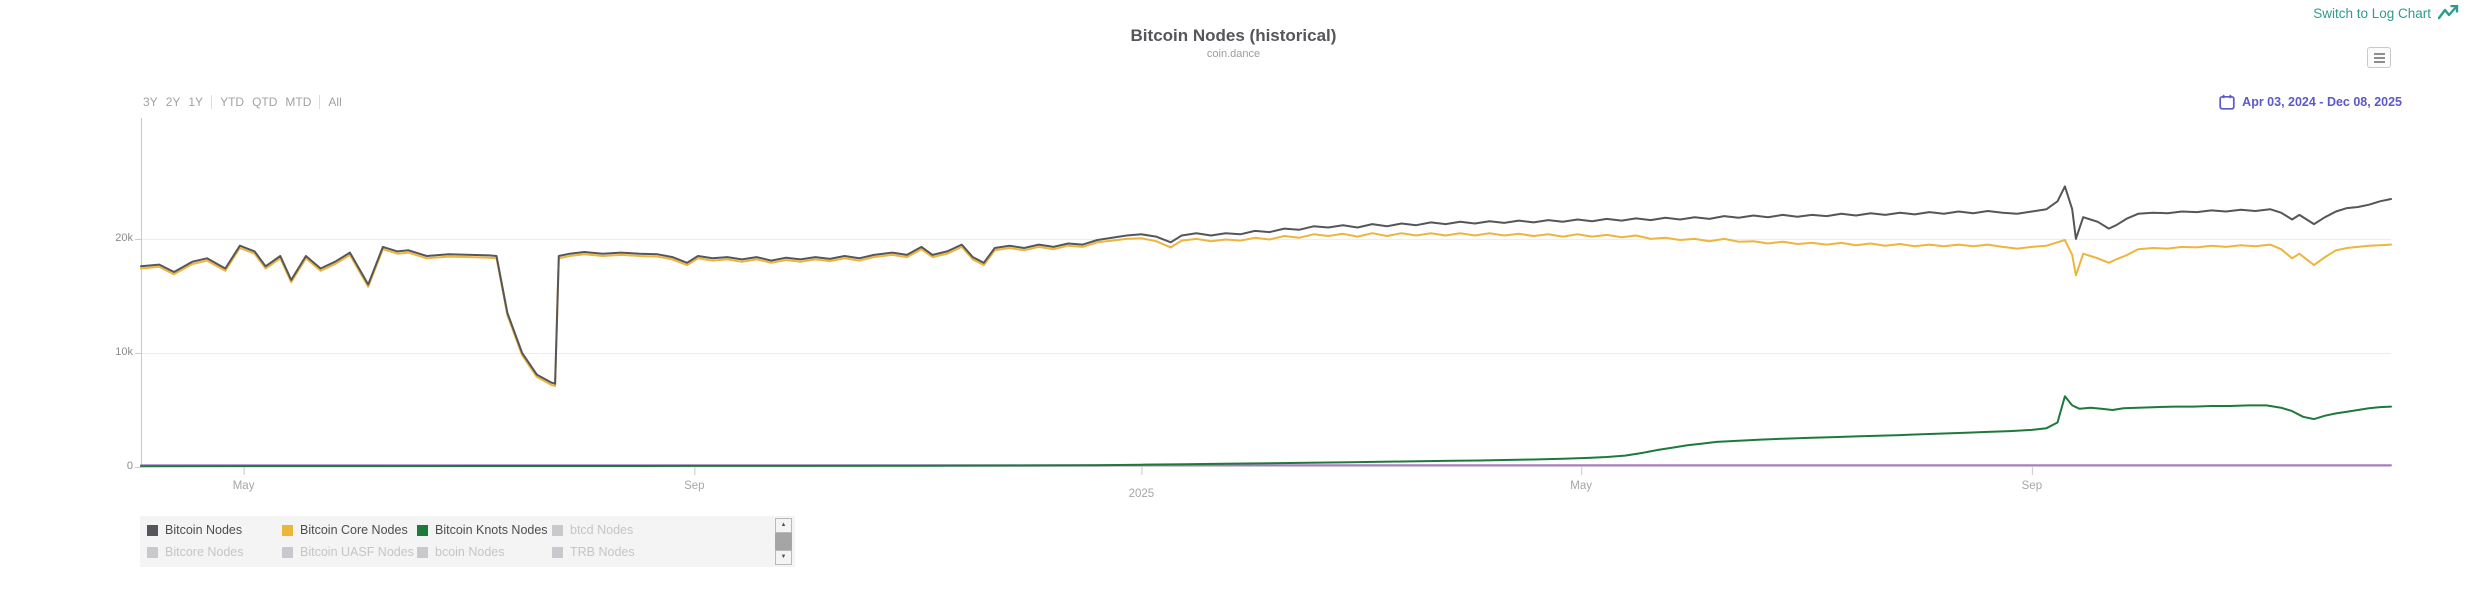 Image resolution: width=2467 pixels, height=596 pixels. I want to click on legend-item-bitcore-nodes: Bitcore Nodes, so click(214, 552).